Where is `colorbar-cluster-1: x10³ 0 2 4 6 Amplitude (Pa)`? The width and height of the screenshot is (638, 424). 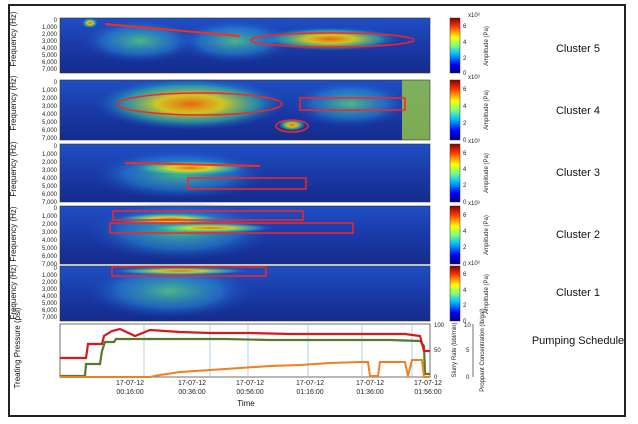
colorbar-cluster-1: x10³ 0 2 4 6 Amplitude (Pa) is located at coordinates (469, 293).